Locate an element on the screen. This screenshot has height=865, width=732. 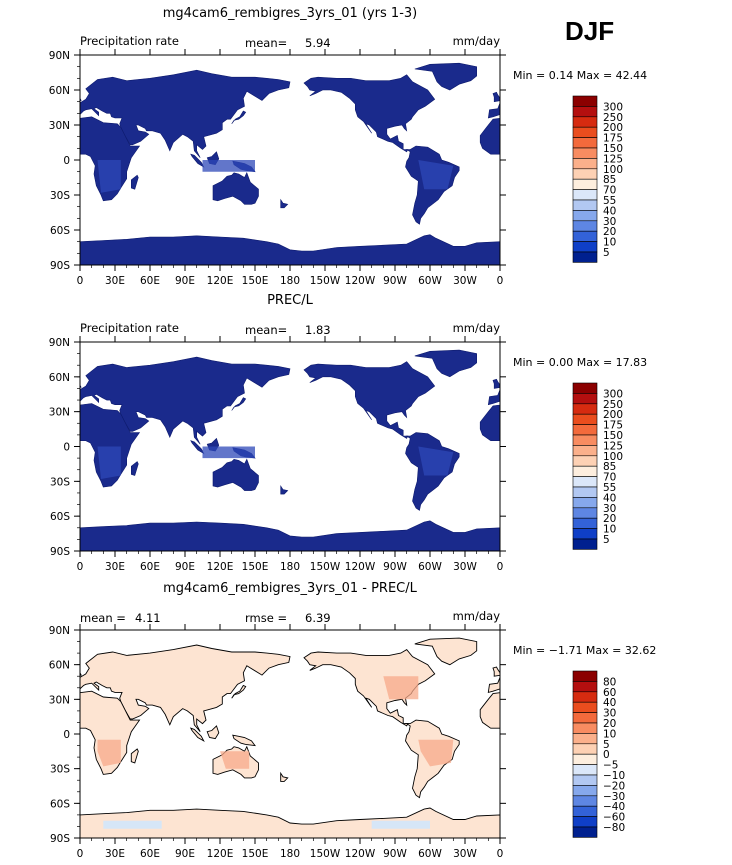
landmass-namerica is located at coordinates (369, 113).